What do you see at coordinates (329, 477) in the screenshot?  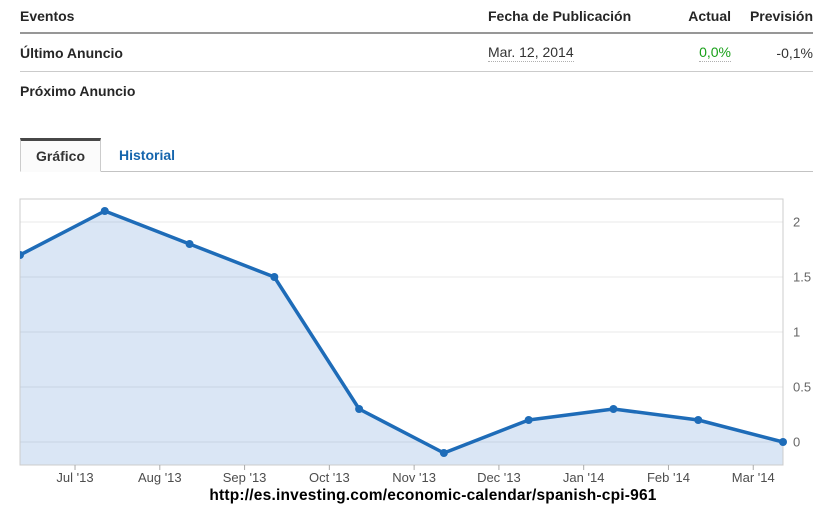 I see `svg-text: Oct '13` at bounding box center [329, 477].